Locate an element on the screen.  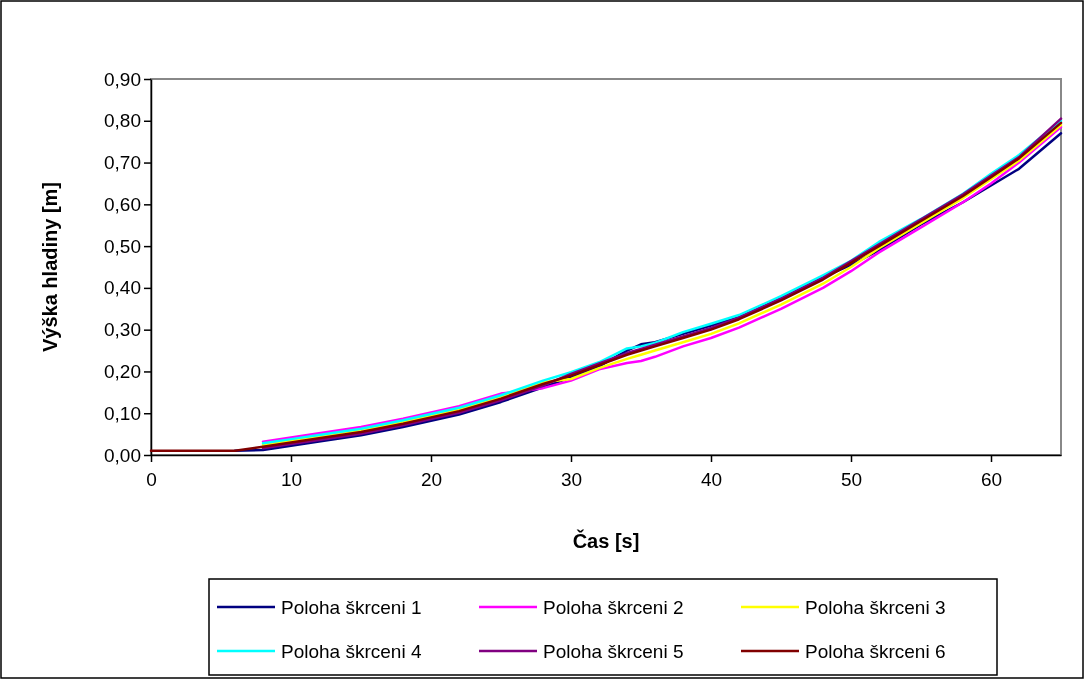
legend-label: Poloha škrceni 4 is located at coordinates (351, 651).